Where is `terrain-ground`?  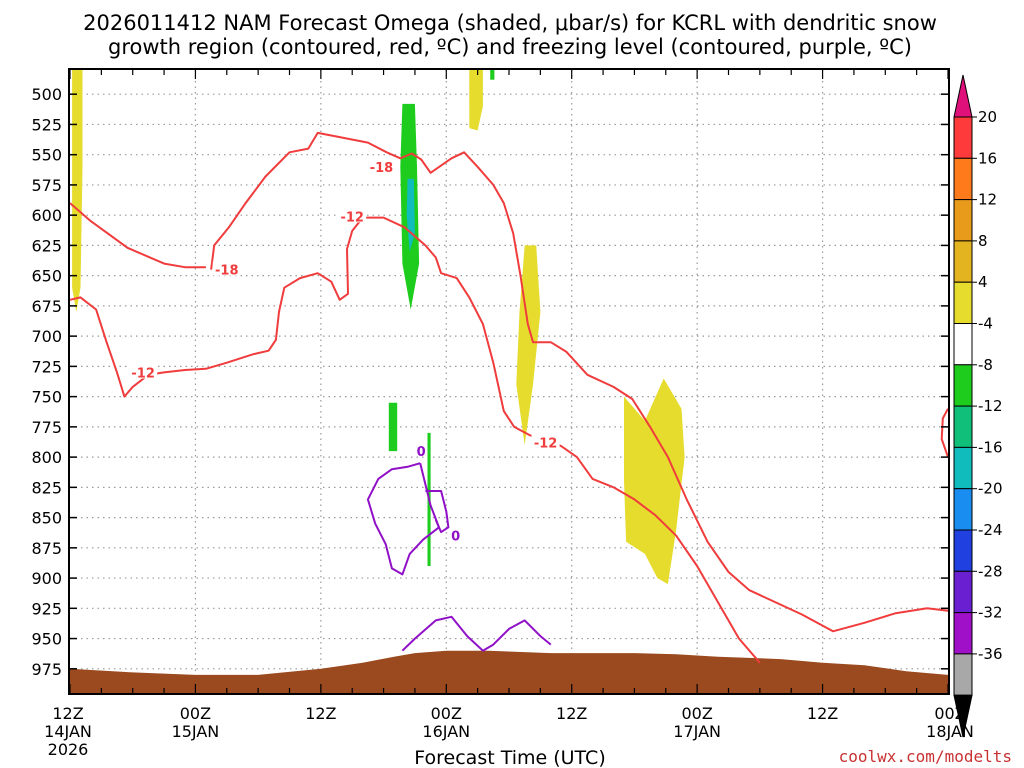
terrain-ground is located at coordinates (509, 671).